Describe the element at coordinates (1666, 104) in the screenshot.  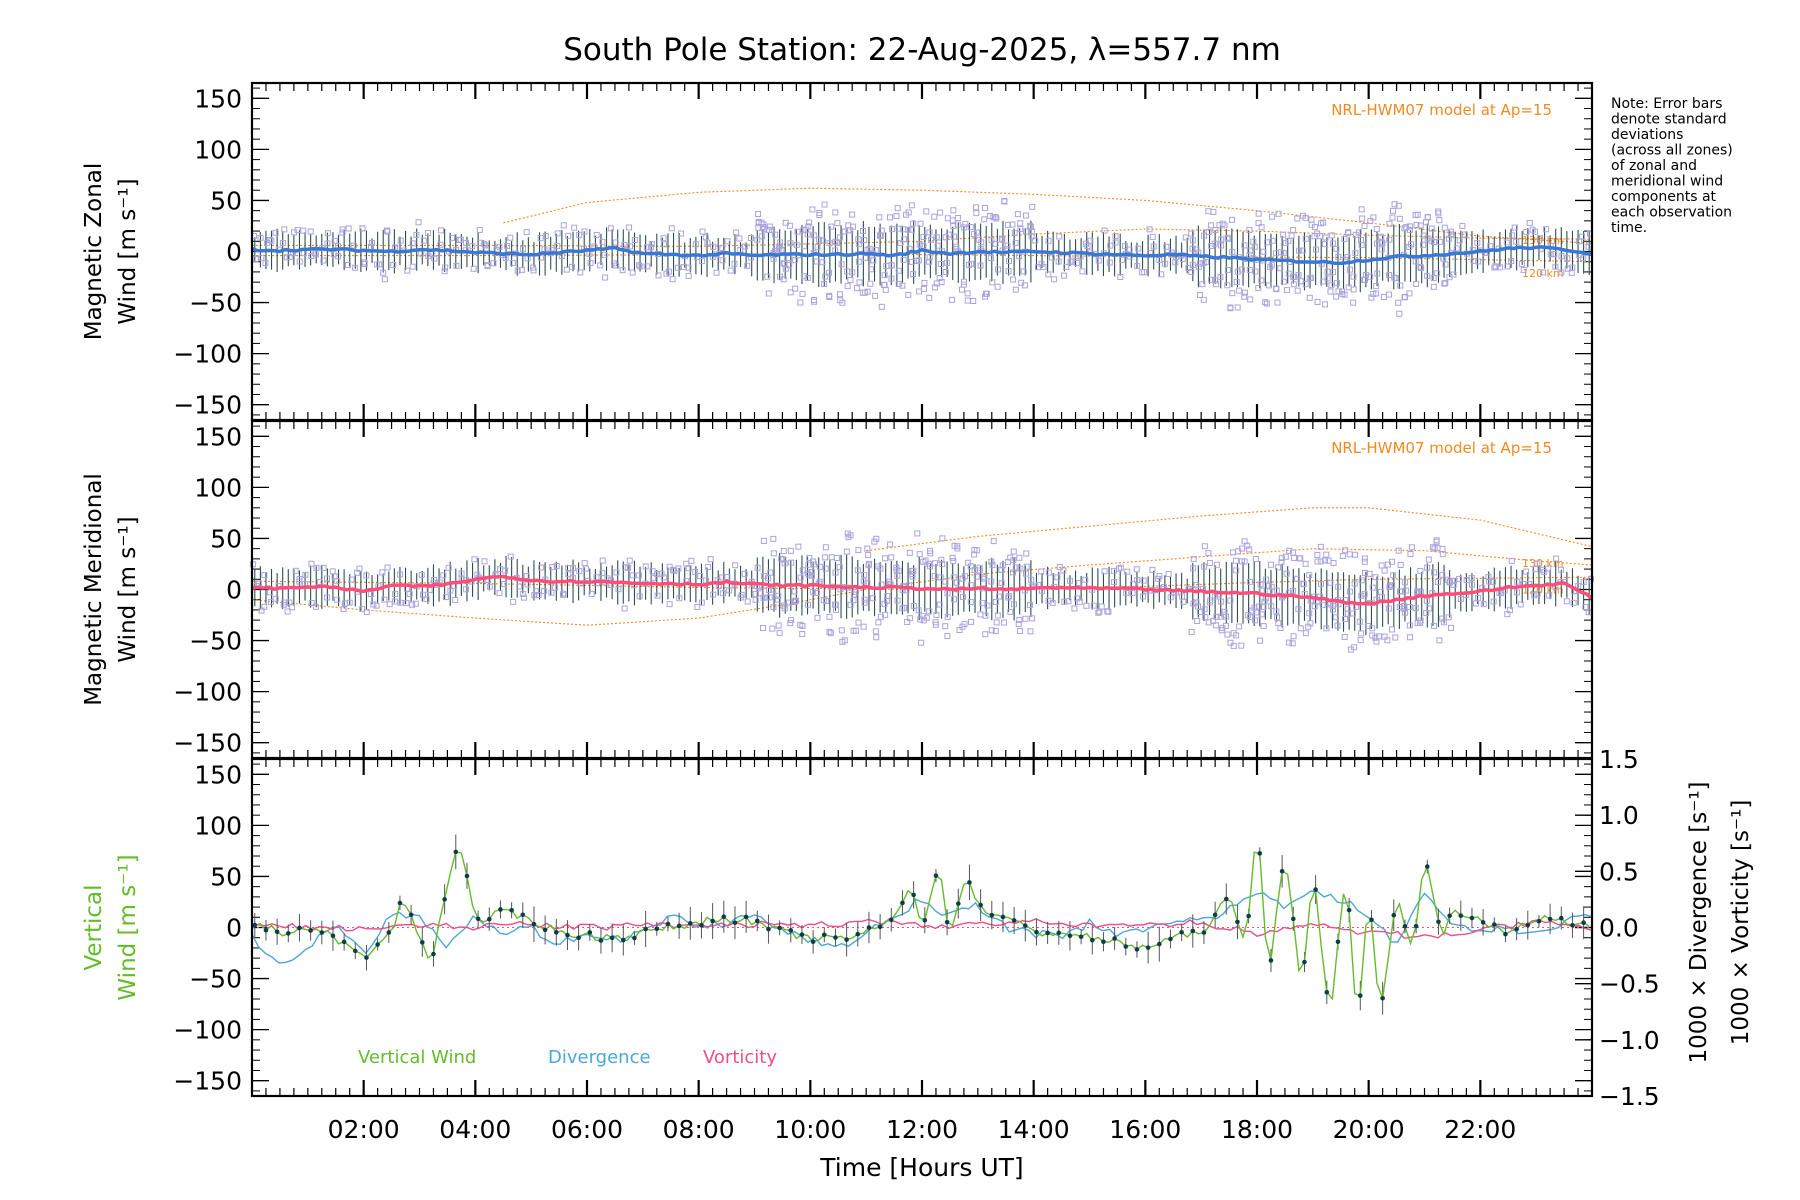
I see `note-line: Note: Error bars` at that location.